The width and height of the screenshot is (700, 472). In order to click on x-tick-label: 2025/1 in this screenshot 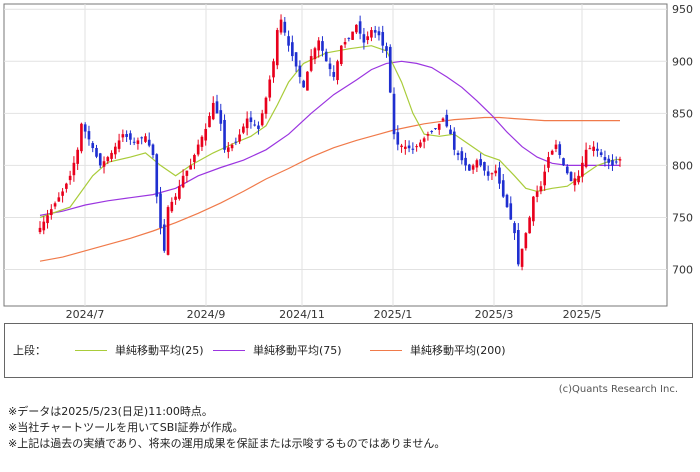, I will do `click(393, 314)`.